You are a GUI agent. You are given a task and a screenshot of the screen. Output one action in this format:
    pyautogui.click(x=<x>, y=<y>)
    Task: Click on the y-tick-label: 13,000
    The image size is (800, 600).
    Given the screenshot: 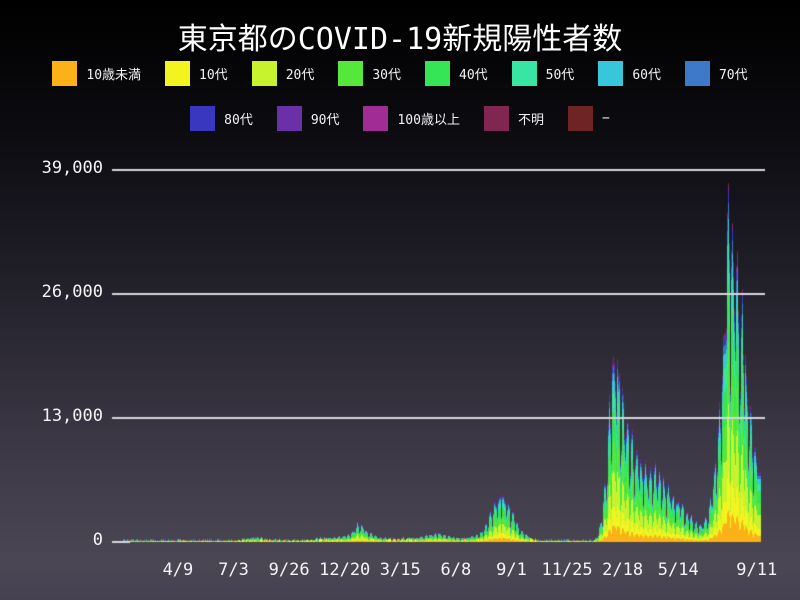 What is the action you would take?
    pyautogui.click(x=72, y=416)
    